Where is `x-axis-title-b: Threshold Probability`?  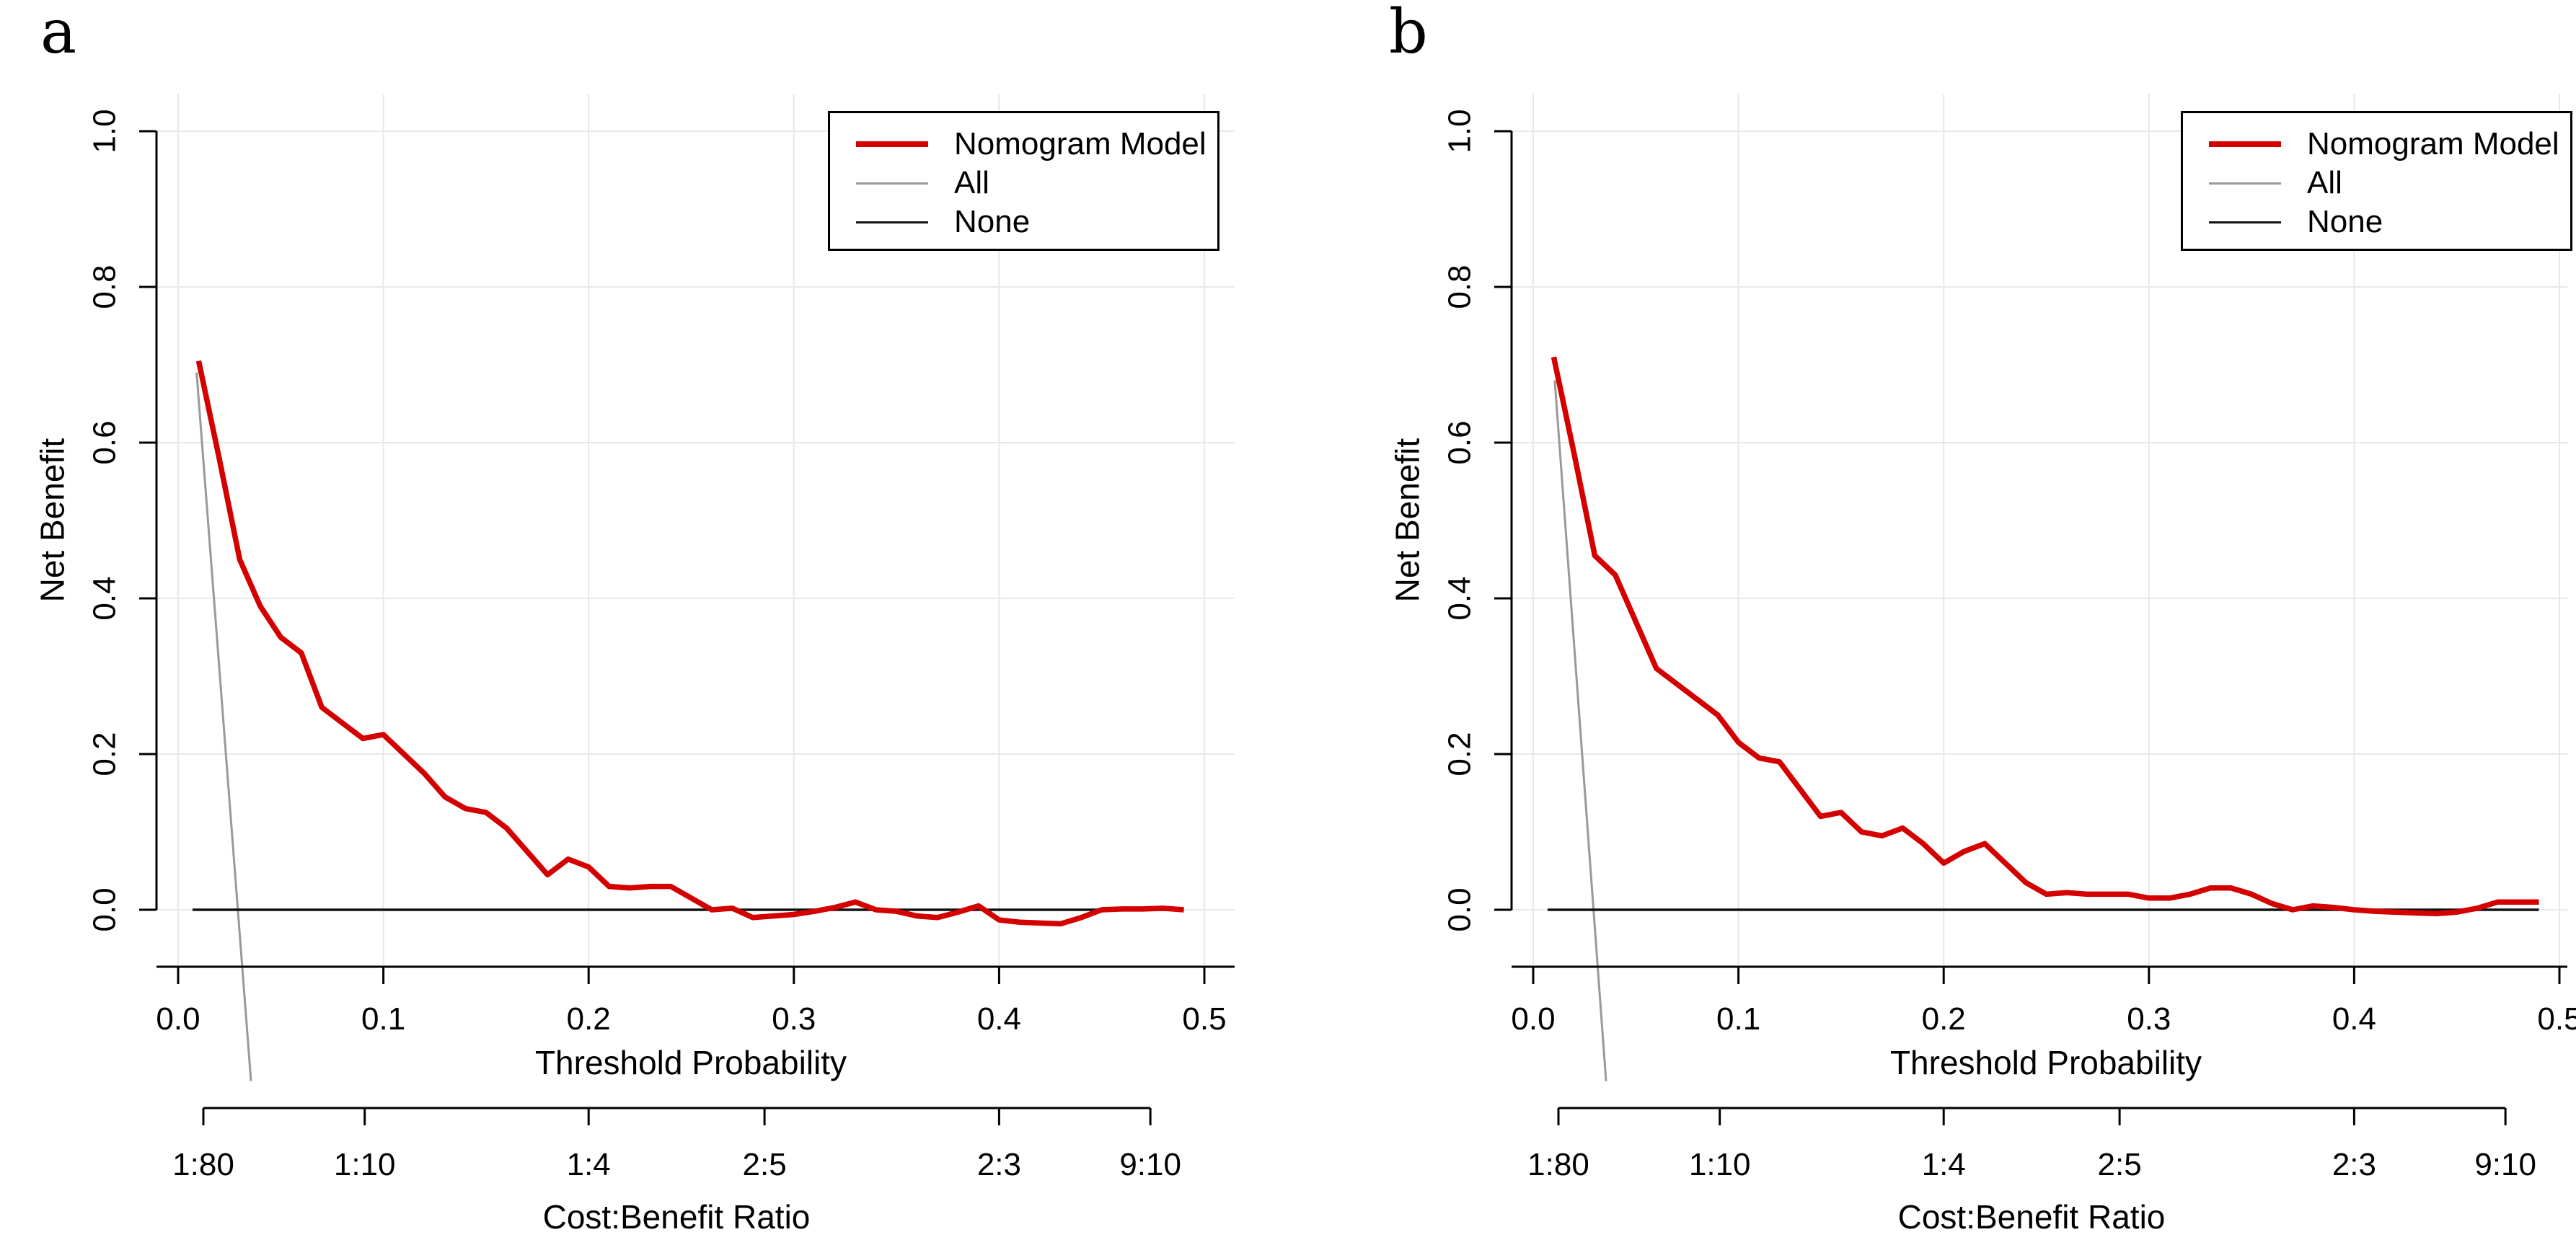
x-axis-title-b: Threshold Probability is located at coordinates (2045, 1063).